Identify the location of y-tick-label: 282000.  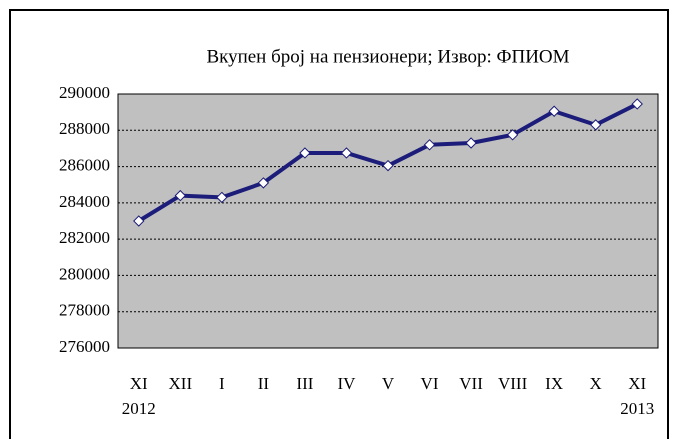
(84, 237).